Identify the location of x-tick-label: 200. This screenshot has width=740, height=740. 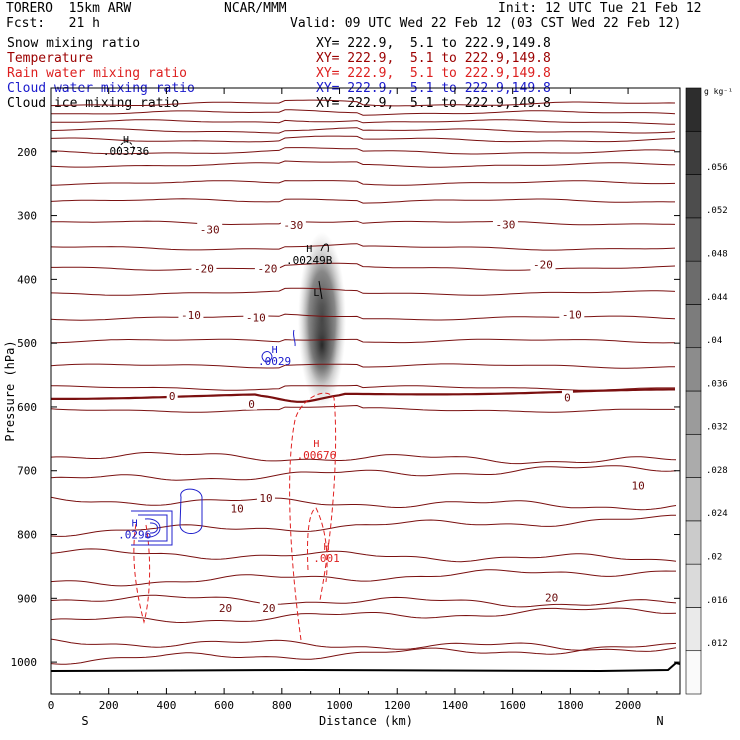
(109, 705).